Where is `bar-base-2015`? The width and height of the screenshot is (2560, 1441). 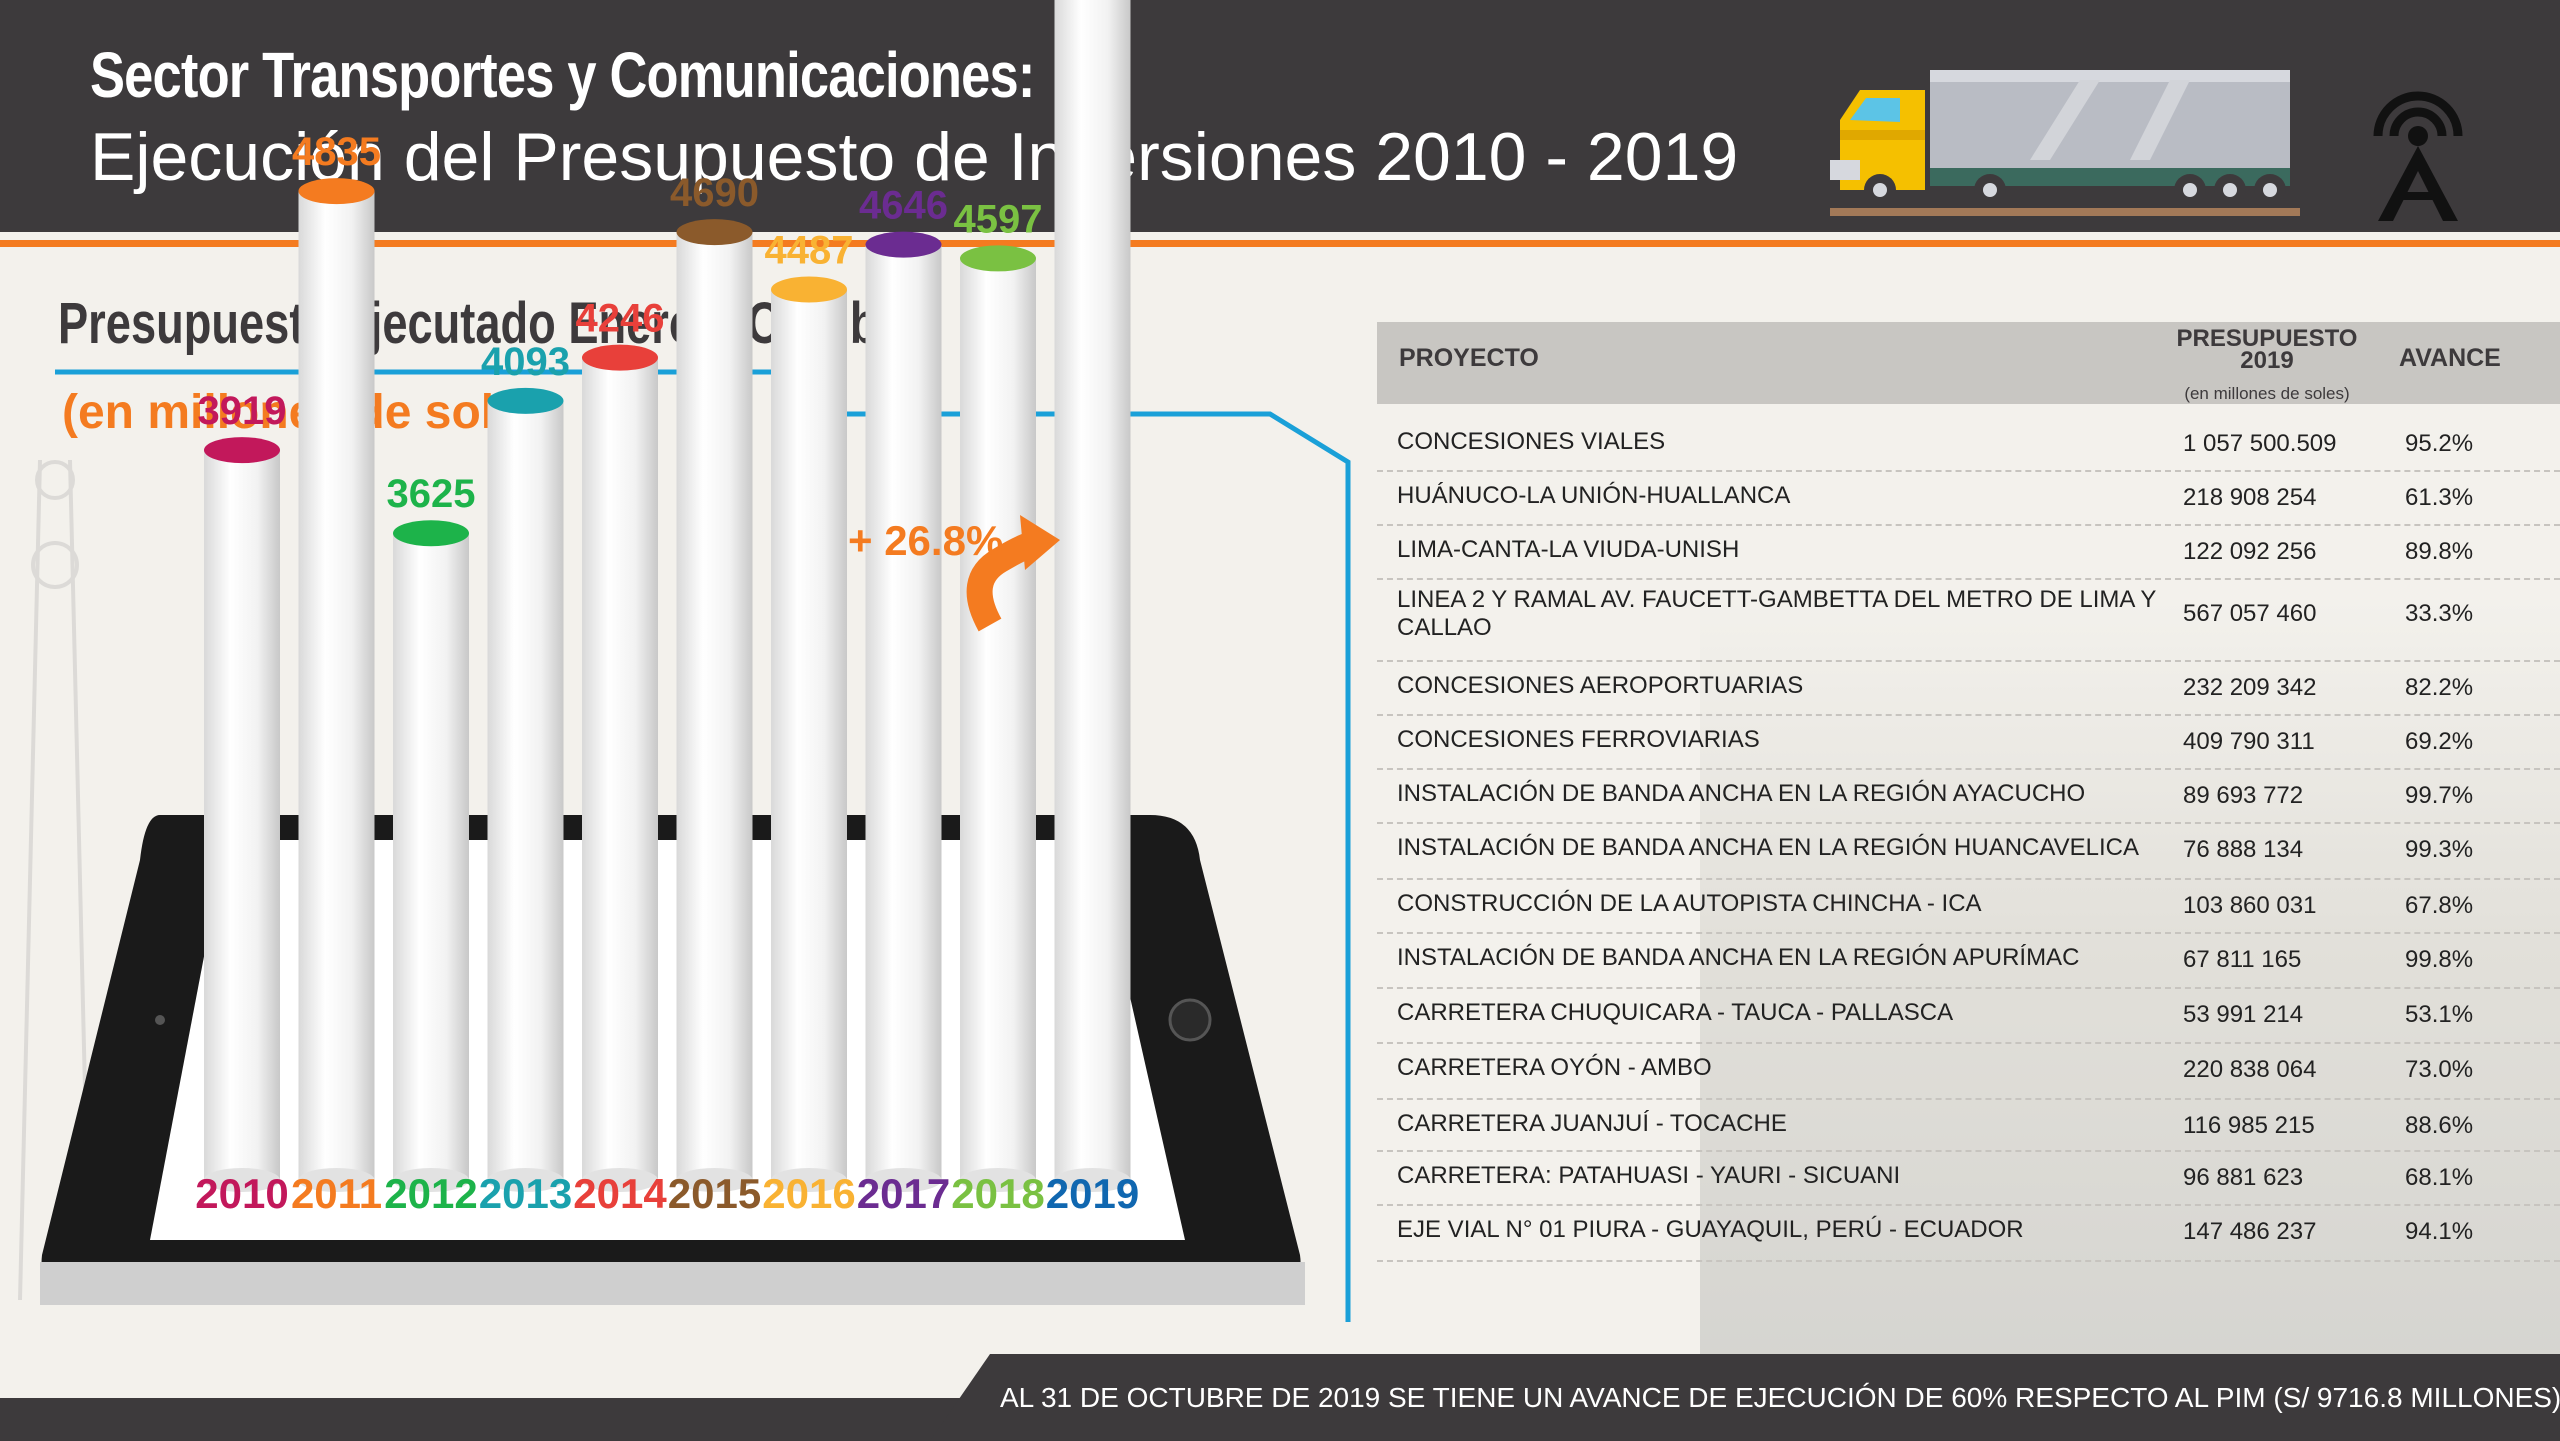
bar-base-2015 is located at coordinates (714, 1180).